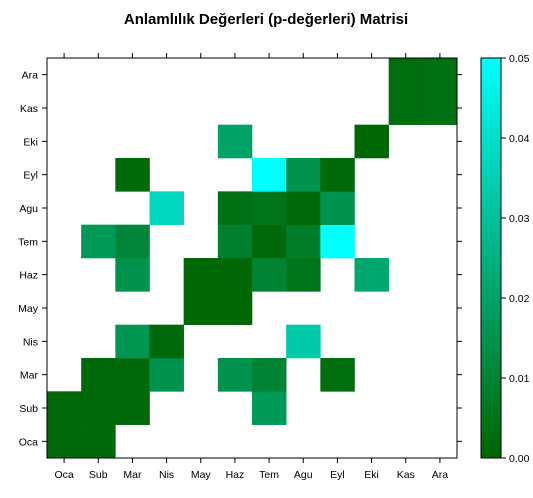  What do you see at coordinates (519, 139) in the screenshot?
I see `colorbar-tick-label: 0.04` at bounding box center [519, 139].